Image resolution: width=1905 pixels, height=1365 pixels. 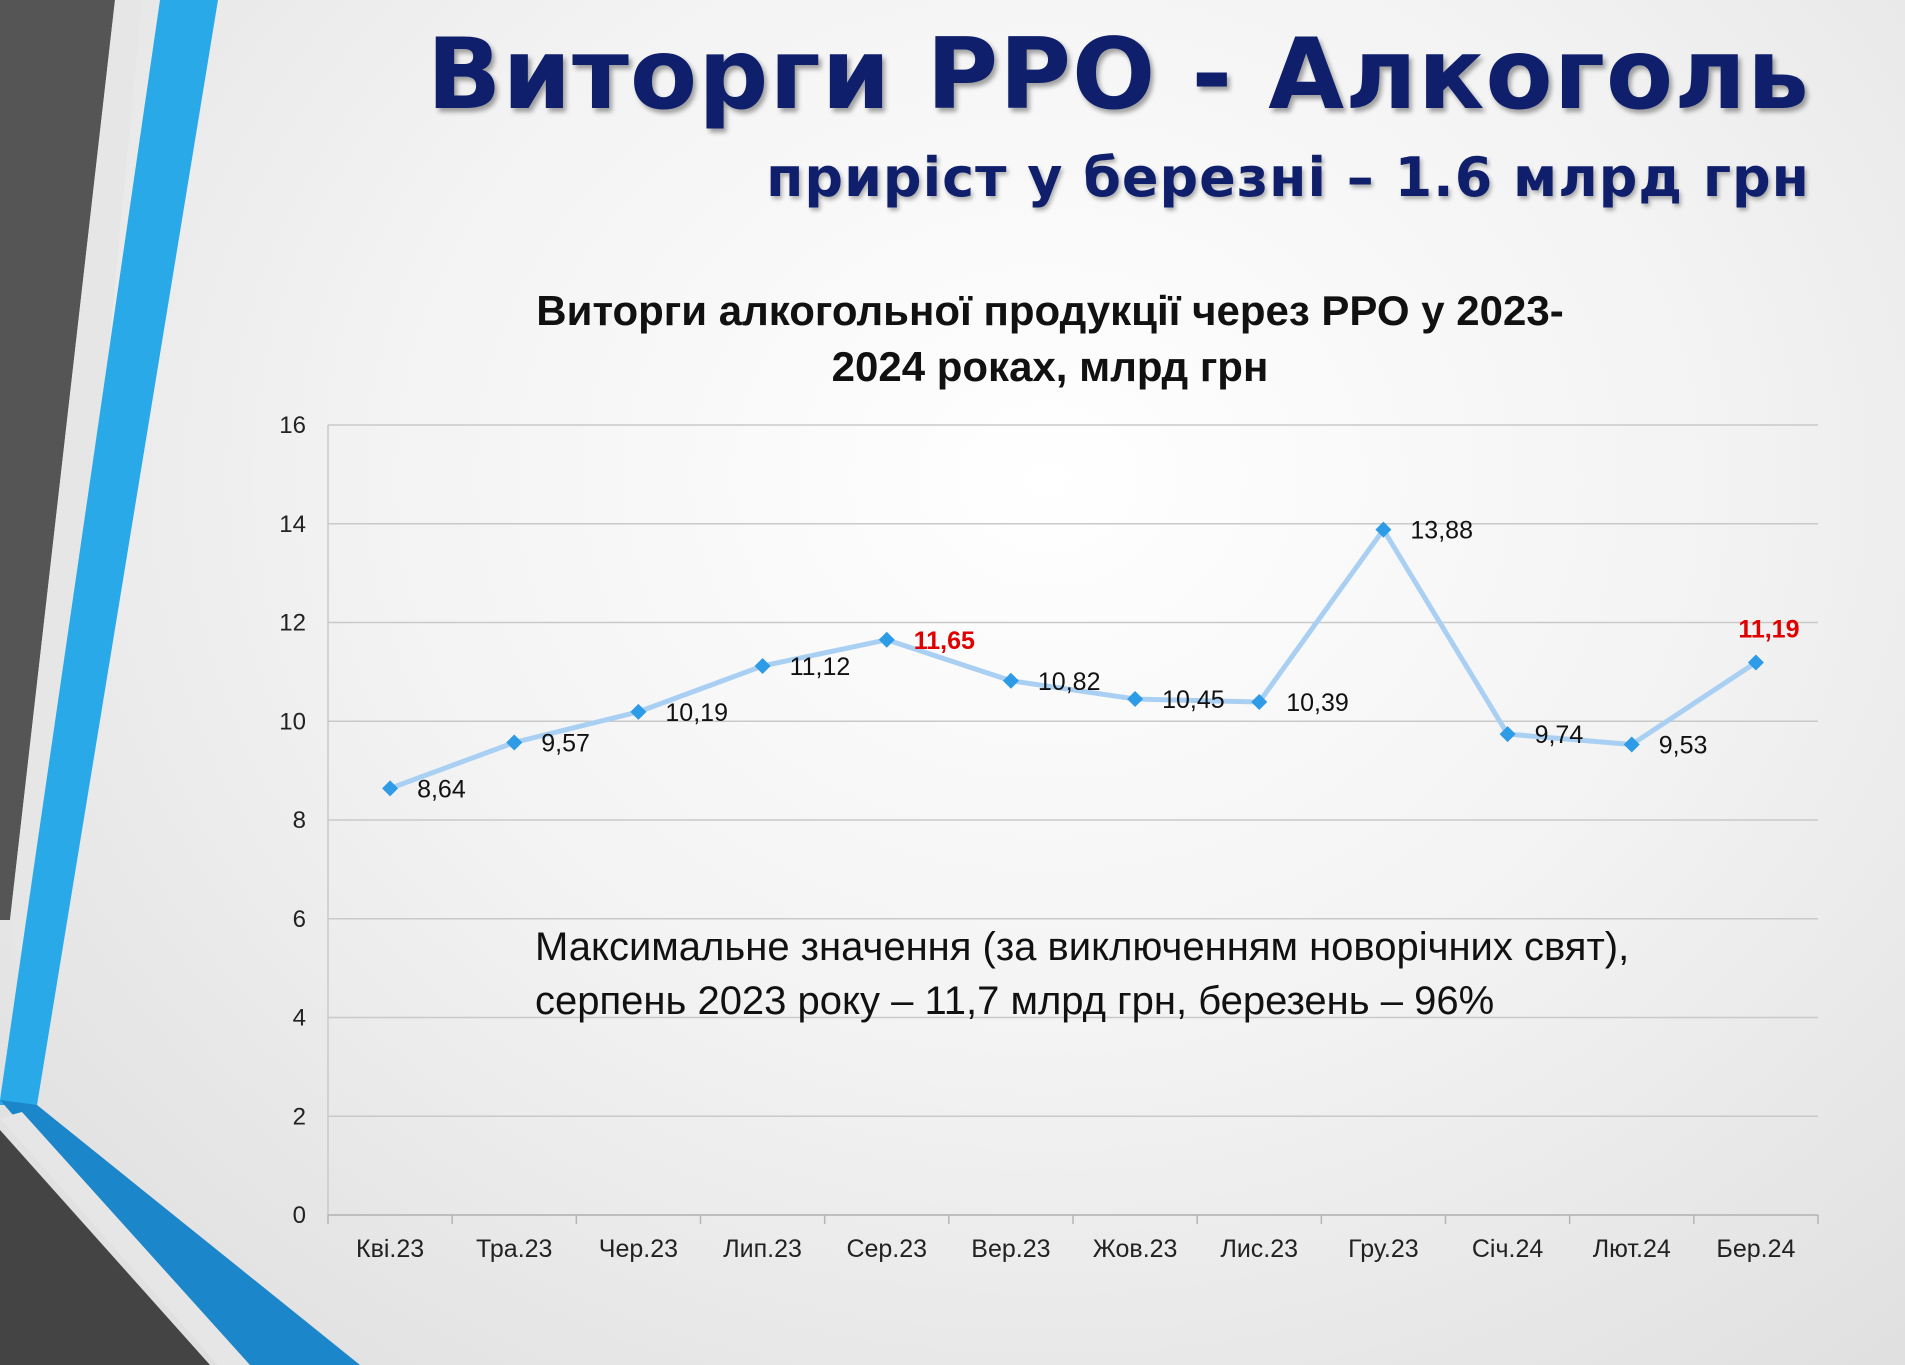 What do you see at coordinates (1135, 1249) in the screenshot?
I see `x-tick-label: Жов.23` at bounding box center [1135, 1249].